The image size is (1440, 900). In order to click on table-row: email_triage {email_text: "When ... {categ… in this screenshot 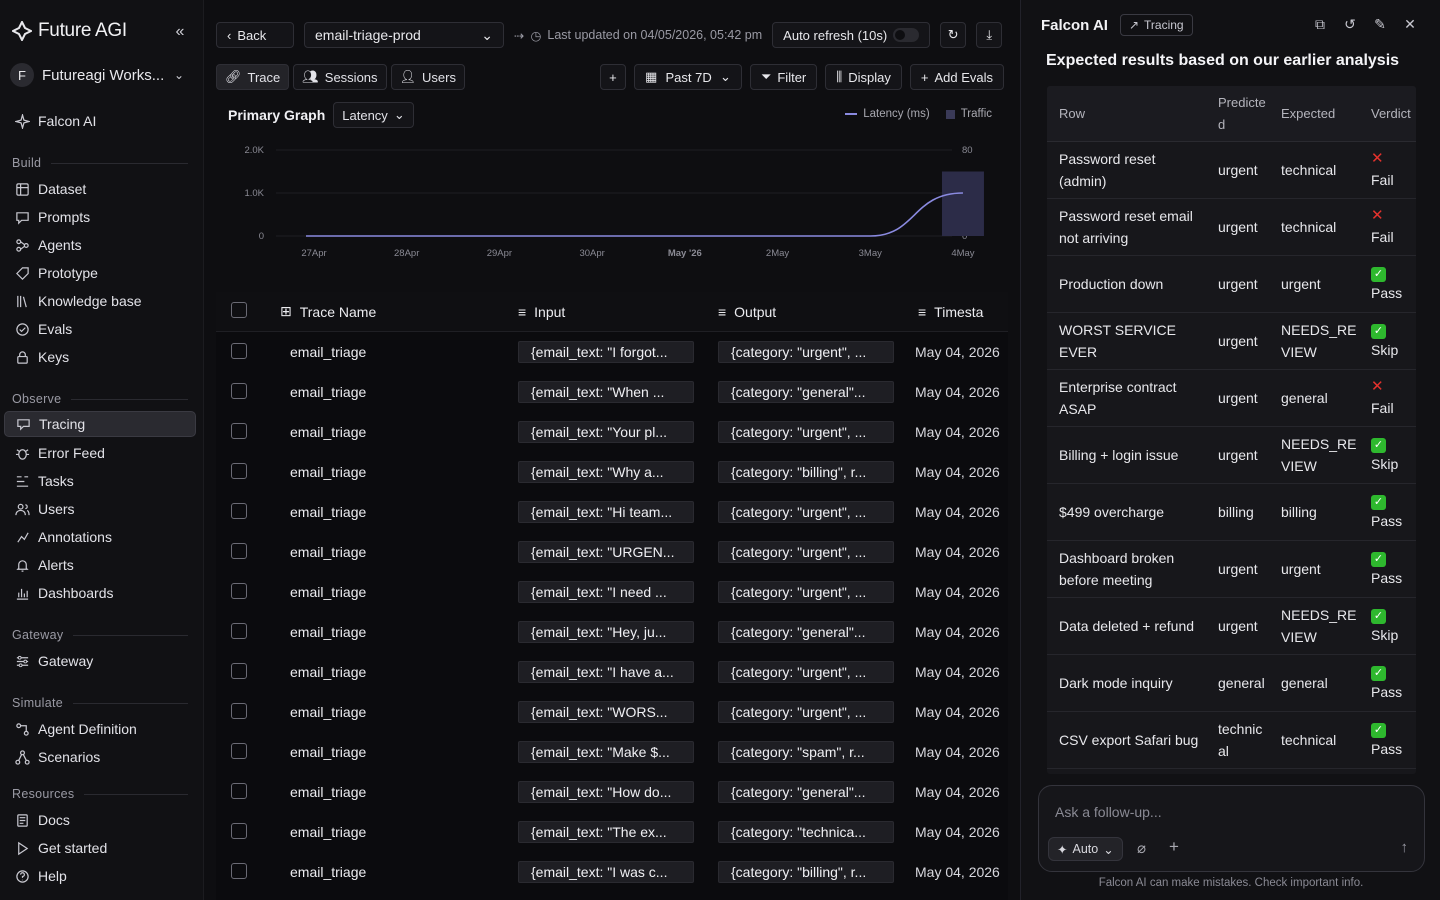, I will do `click(612, 392)`.